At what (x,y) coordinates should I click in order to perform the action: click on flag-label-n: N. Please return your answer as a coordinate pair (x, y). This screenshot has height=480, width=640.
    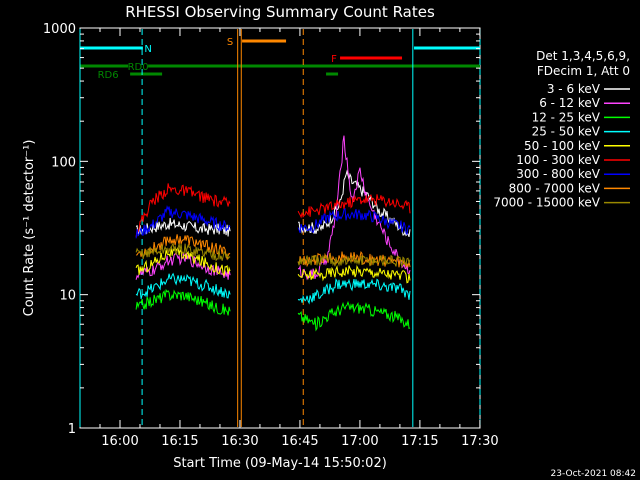
    Looking at the image, I should click on (147, 49).